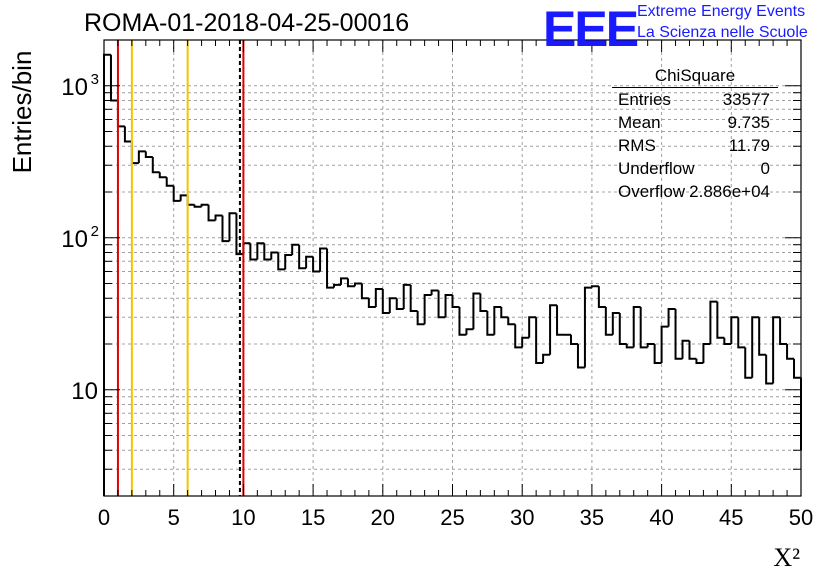  I want to click on x-axis-label: X², so click(786, 557).